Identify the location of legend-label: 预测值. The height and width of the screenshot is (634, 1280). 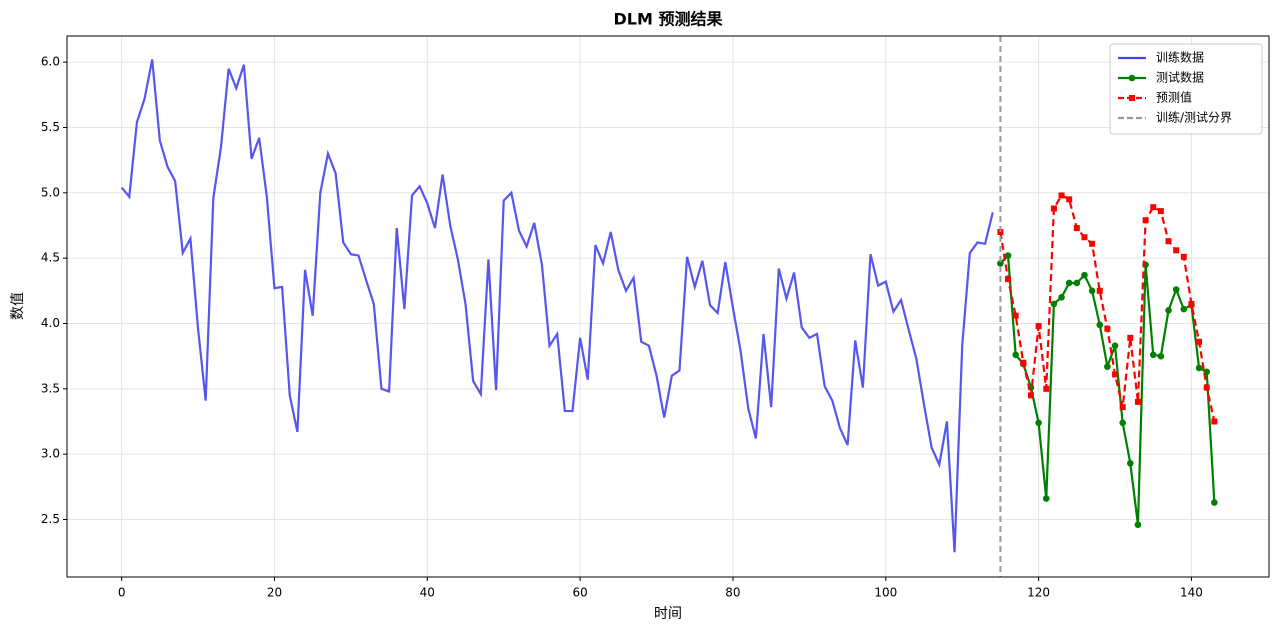
(1174, 97).